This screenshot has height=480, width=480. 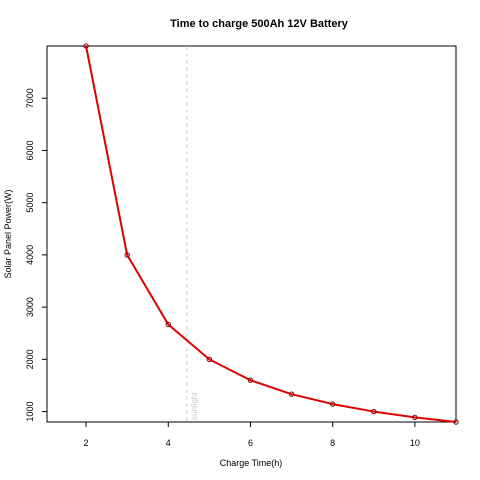 I want to click on reference-line-group: sunlight, so click(x=192, y=234).